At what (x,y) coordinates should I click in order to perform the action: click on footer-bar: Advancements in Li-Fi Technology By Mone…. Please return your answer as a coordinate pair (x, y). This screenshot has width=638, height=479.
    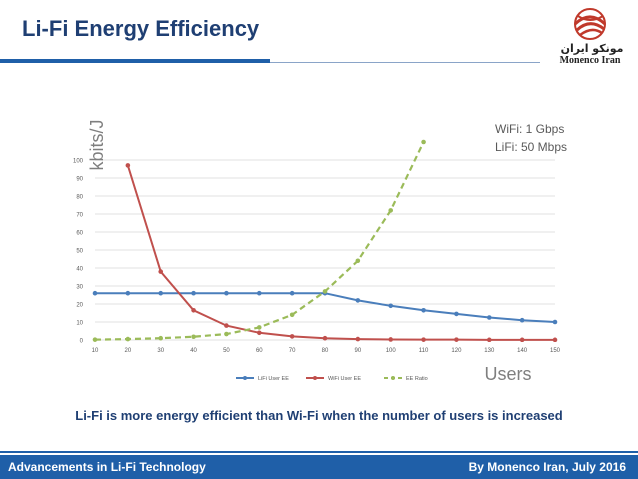
    Looking at the image, I should click on (319, 467).